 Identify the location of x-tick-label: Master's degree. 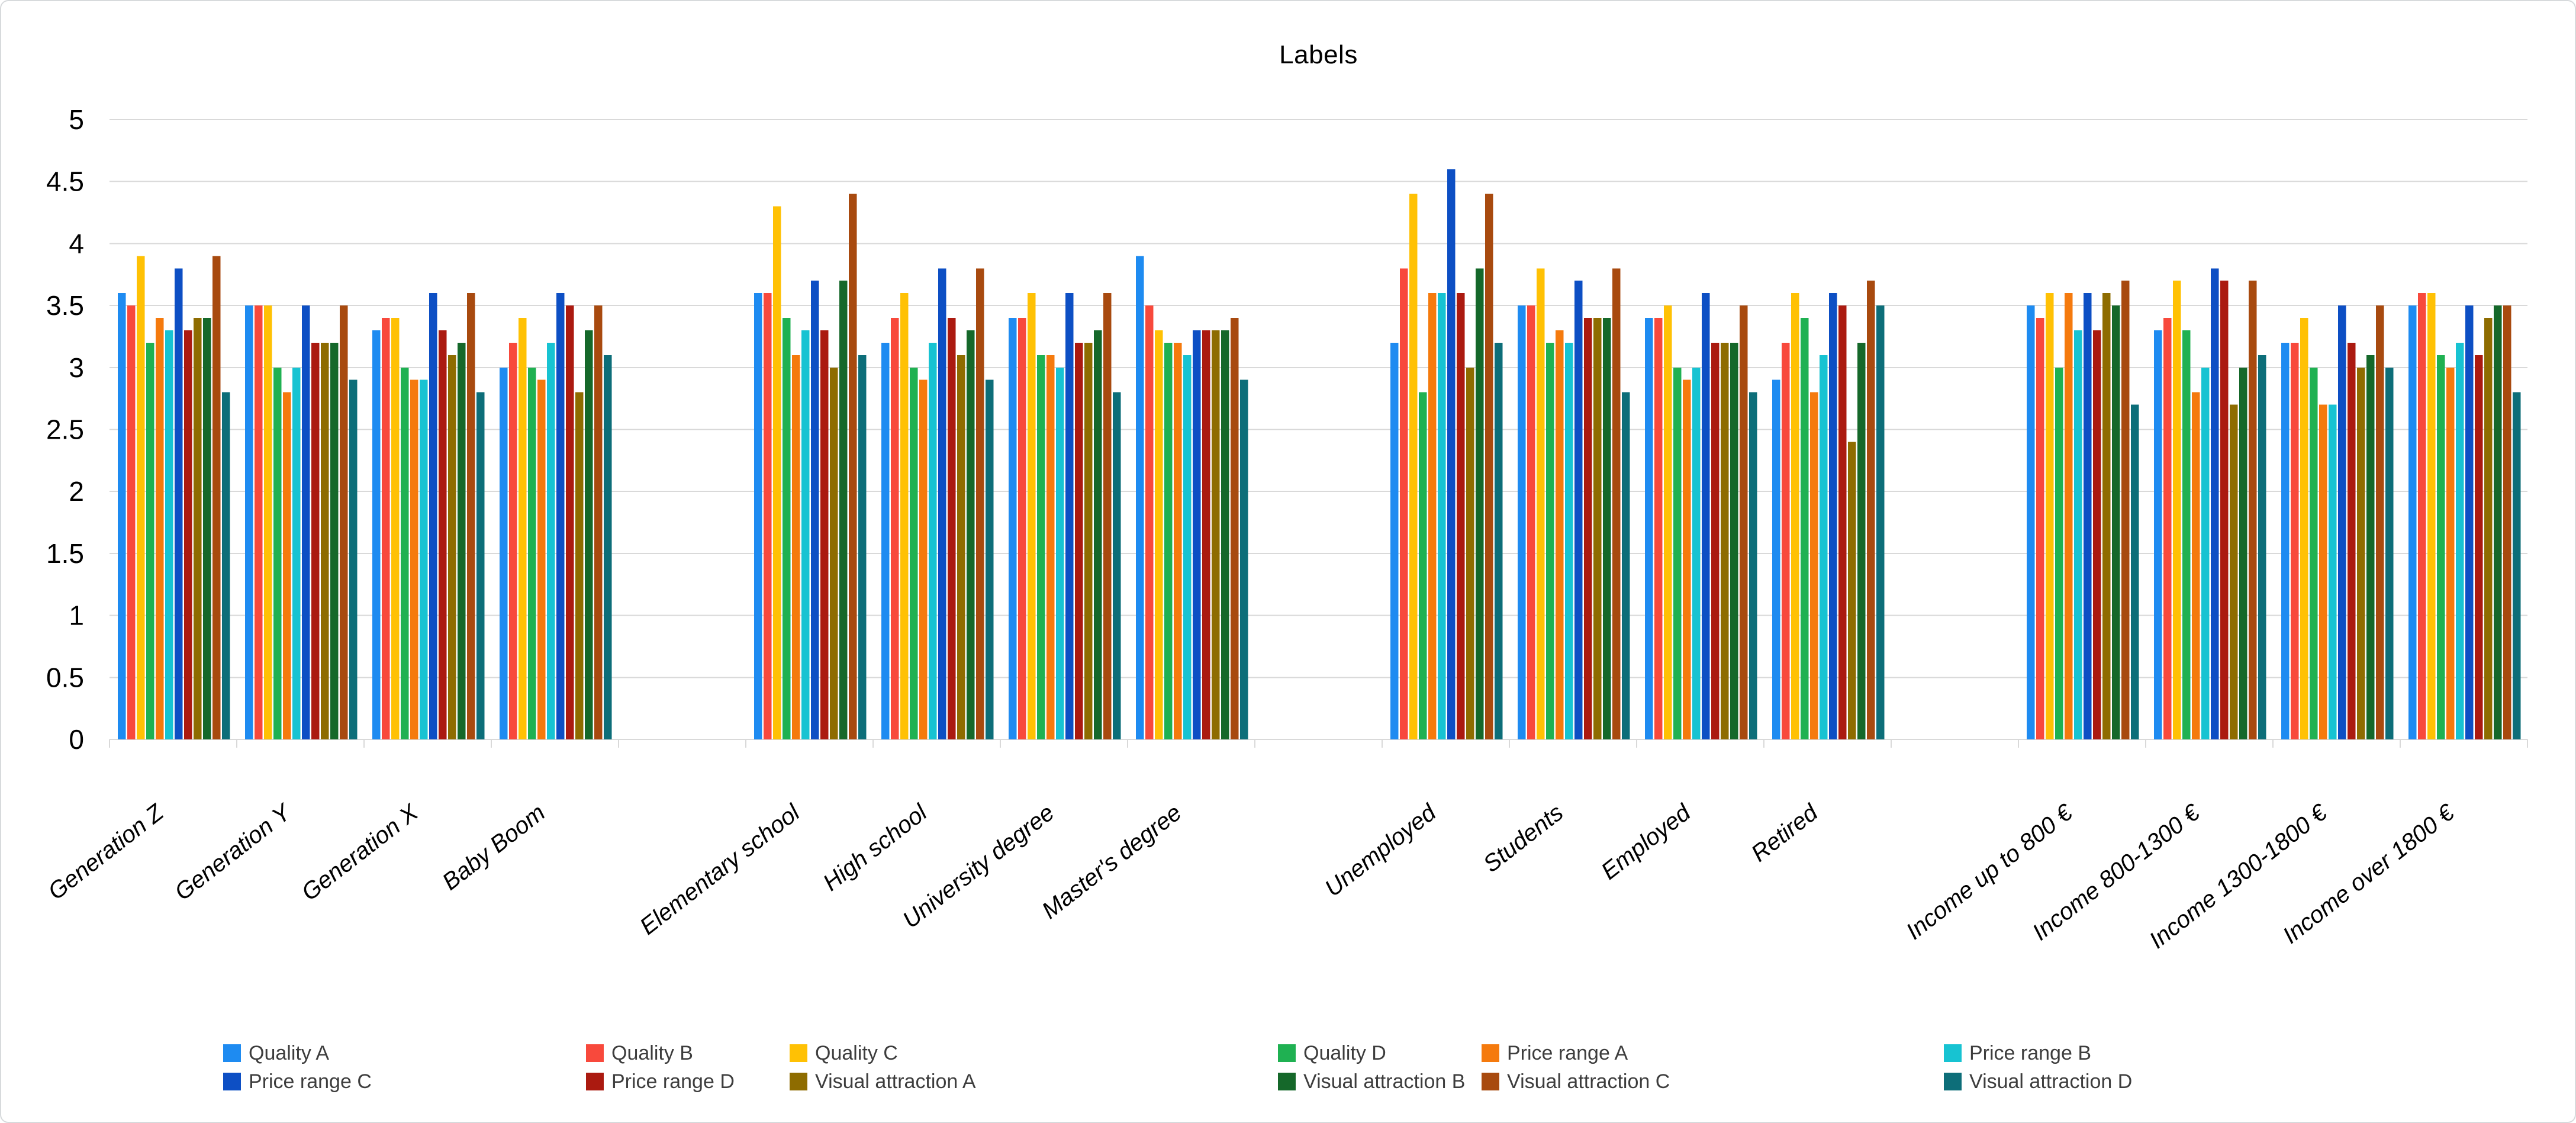
(1111, 862).